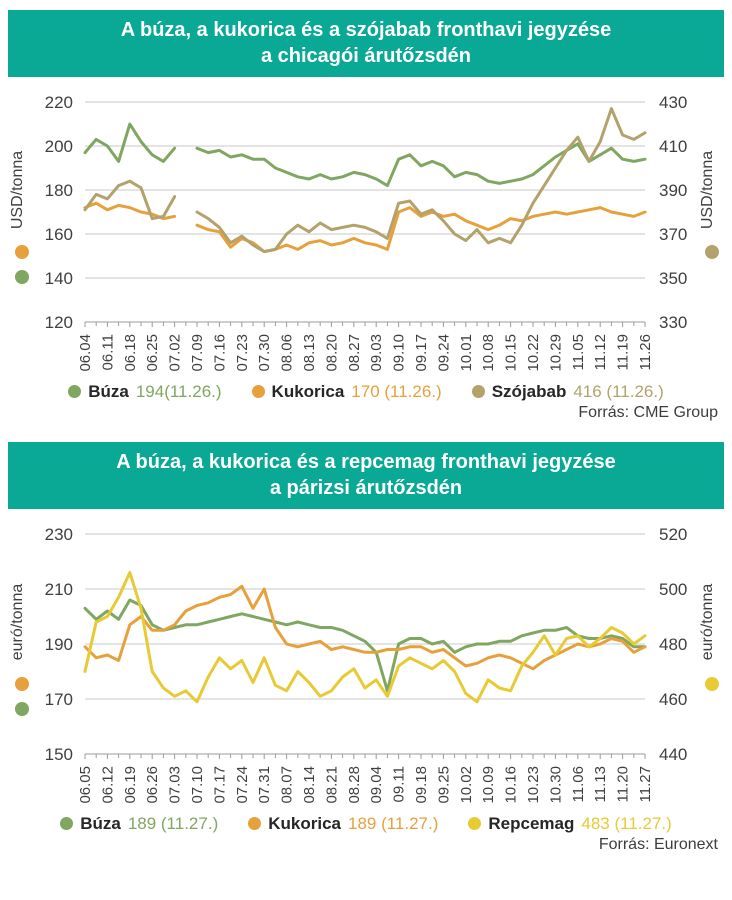 This screenshot has width=732, height=900. I want to click on svg-text: 370, so click(673, 234).